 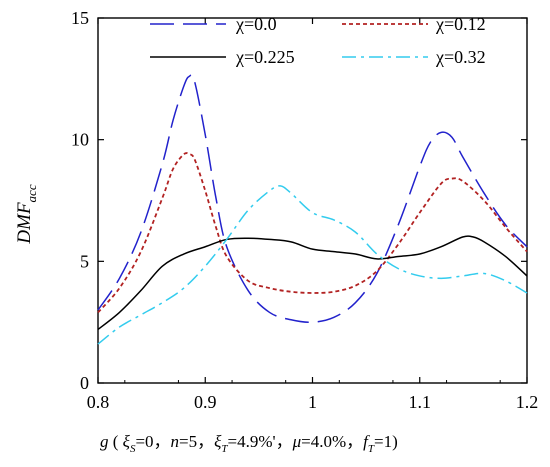 What do you see at coordinates (133, 449) in the screenshot?
I see `xlabel-xi-s-sub: S` at bounding box center [133, 449].